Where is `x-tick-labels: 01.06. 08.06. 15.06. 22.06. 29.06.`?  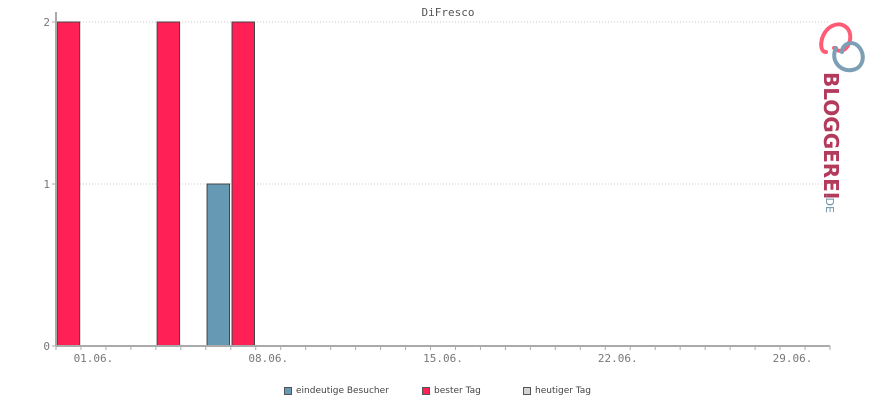 x-tick-labels: 01.06. 08.06. 15.06. 22.06. 29.06. is located at coordinates (443, 358).